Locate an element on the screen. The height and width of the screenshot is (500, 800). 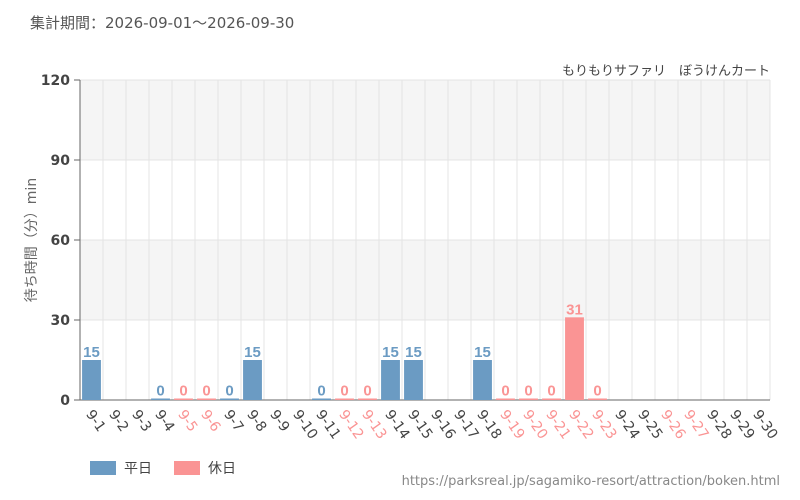
x-tick-label: 9-21 is located at coordinates (557, 424).